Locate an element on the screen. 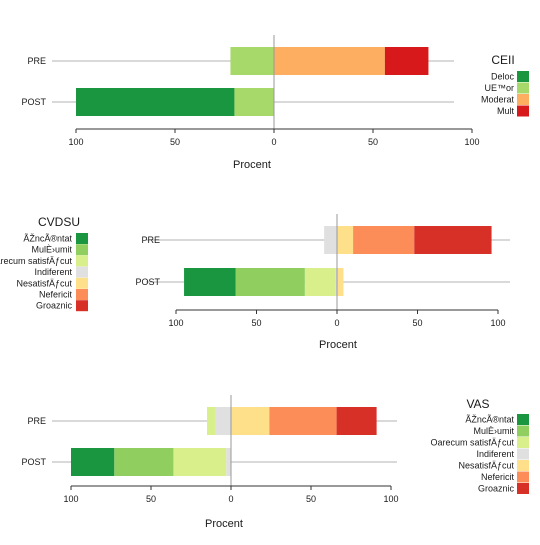 The image size is (540, 545). legend-label: UE™or is located at coordinates (499, 88).